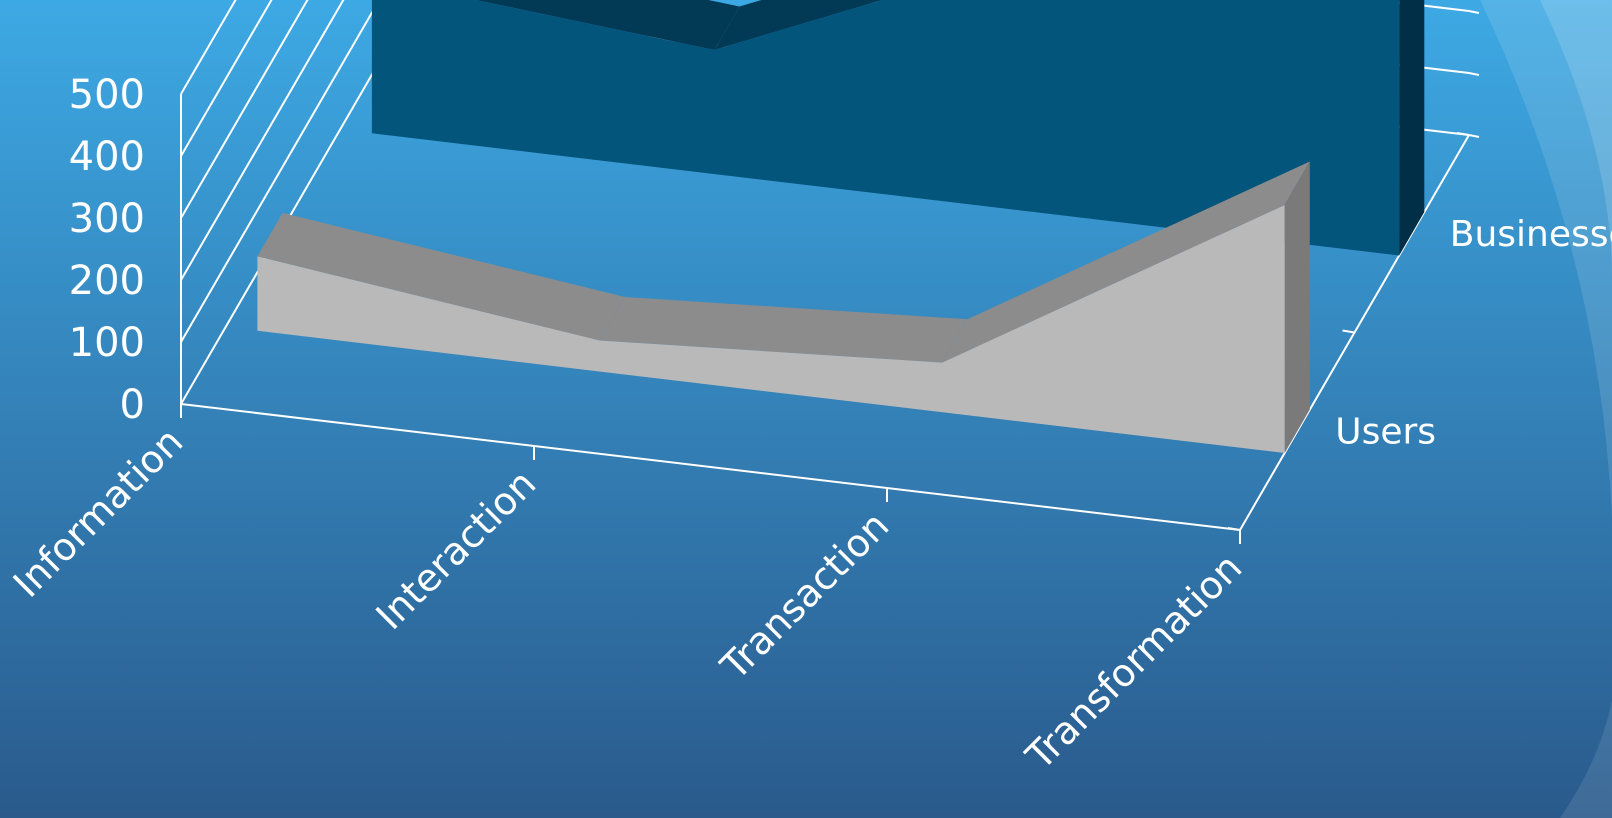  Describe the element at coordinates (107, 343) in the screenshot. I see `y-tick-label: 100` at that location.